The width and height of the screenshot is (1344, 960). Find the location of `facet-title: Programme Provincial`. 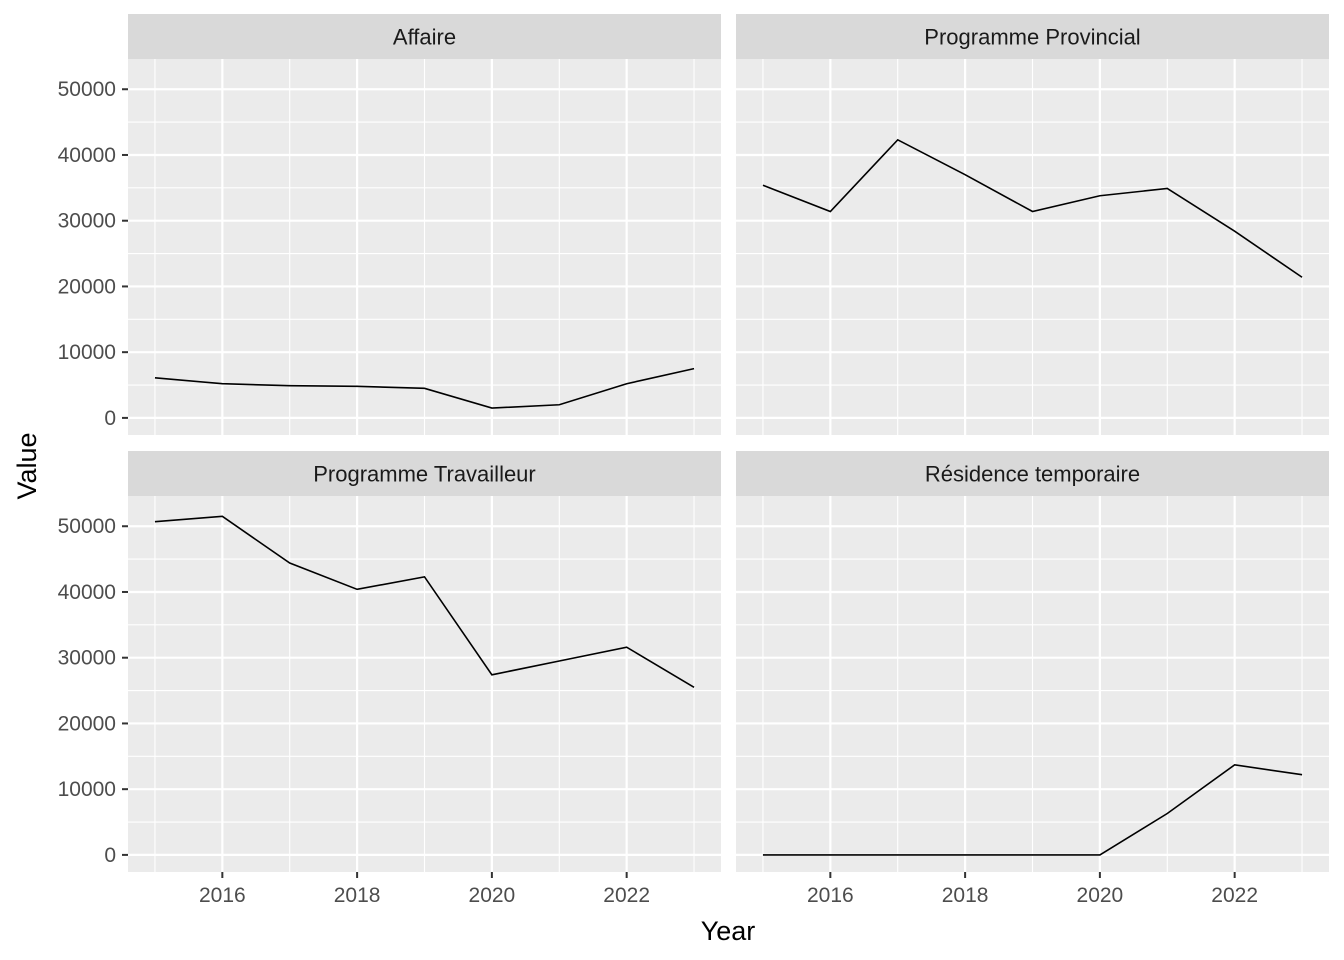

facet-title: Programme Provincial is located at coordinates (1032, 37).